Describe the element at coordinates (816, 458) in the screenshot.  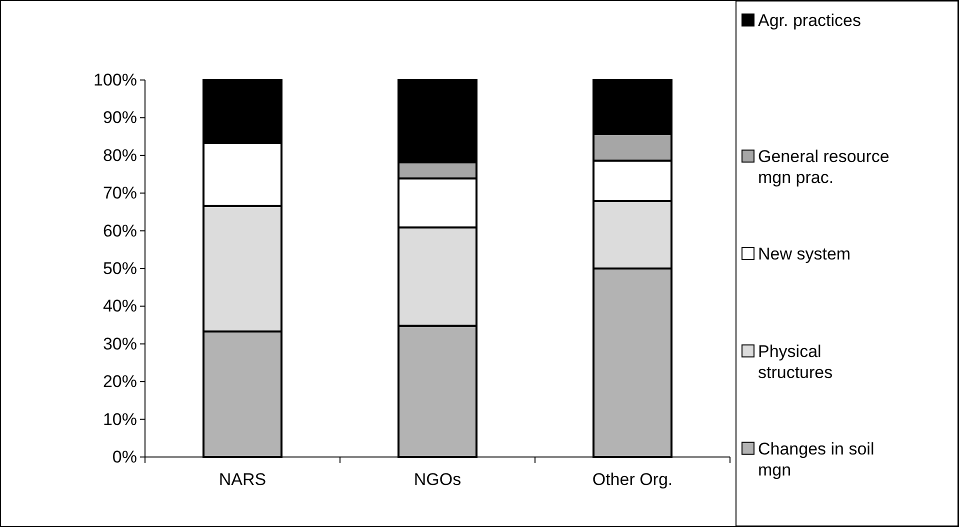
I see `legend-label: Changes in soil mgn` at that location.